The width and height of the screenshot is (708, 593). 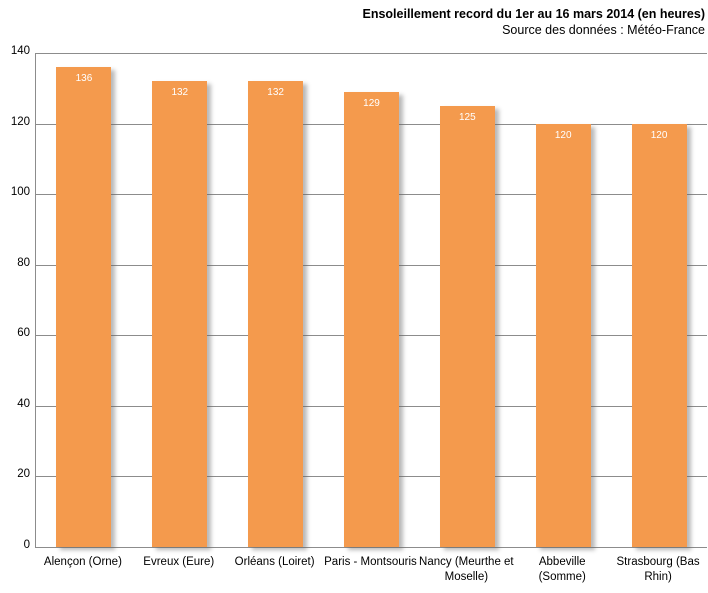 What do you see at coordinates (658, 569) in the screenshot?
I see `x-axis-category-label: Strasbourg (Bas Rhin)` at bounding box center [658, 569].